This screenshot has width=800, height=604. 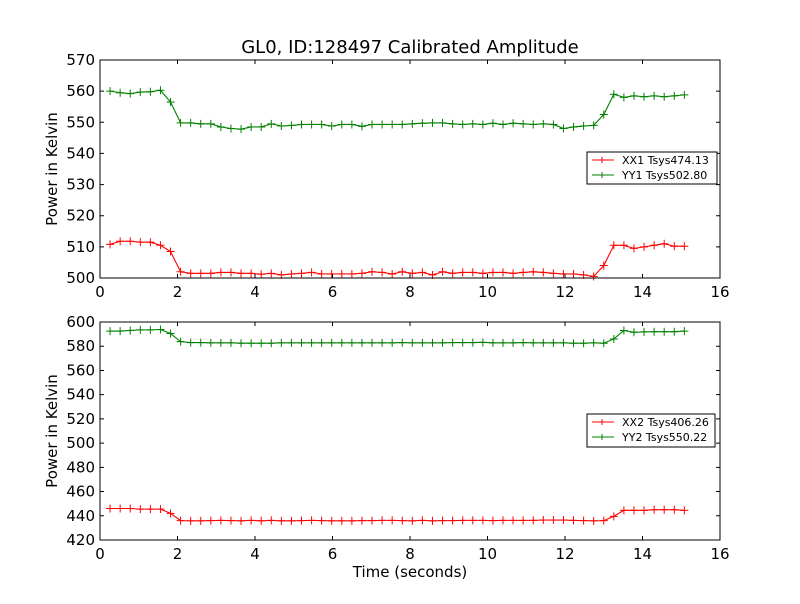 What do you see at coordinates (100, 292) in the screenshot?
I see `x-tick-label: 0` at bounding box center [100, 292].